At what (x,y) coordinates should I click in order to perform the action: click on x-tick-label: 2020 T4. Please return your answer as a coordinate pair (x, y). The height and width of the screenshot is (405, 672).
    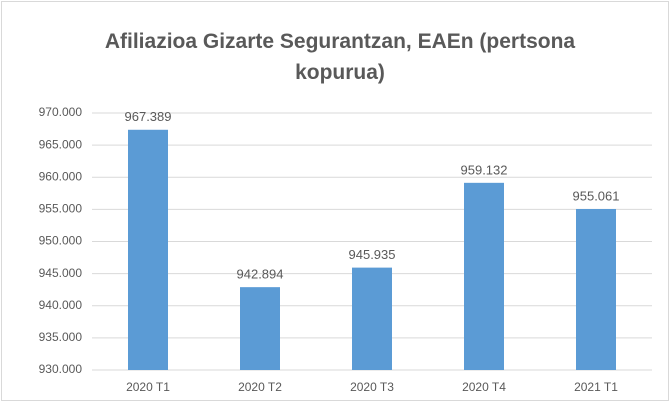
    Looking at the image, I should click on (484, 387).